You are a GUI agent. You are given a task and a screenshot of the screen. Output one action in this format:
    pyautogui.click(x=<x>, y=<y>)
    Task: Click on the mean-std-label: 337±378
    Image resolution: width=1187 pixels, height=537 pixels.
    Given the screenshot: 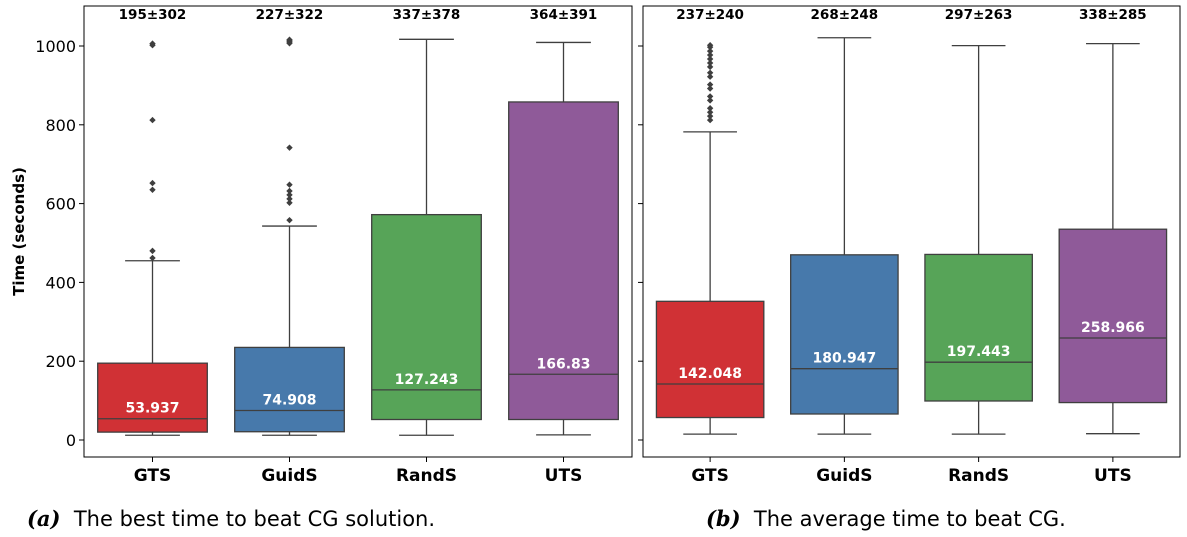 What is the action you would take?
    pyautogui.click(x=427, y=15)
    